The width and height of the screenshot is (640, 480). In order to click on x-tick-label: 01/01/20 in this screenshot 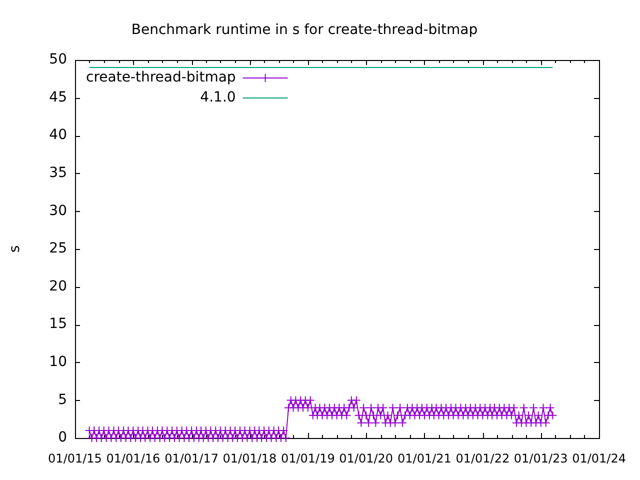, I will do `click(366, 458)`.